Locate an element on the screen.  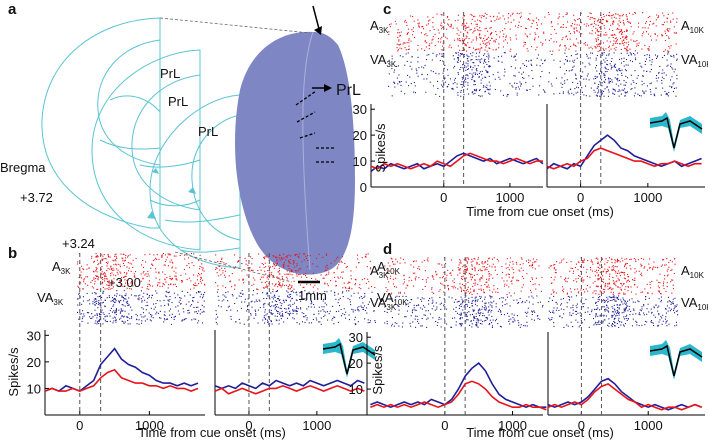
raster is located at coordinates (463, 276).